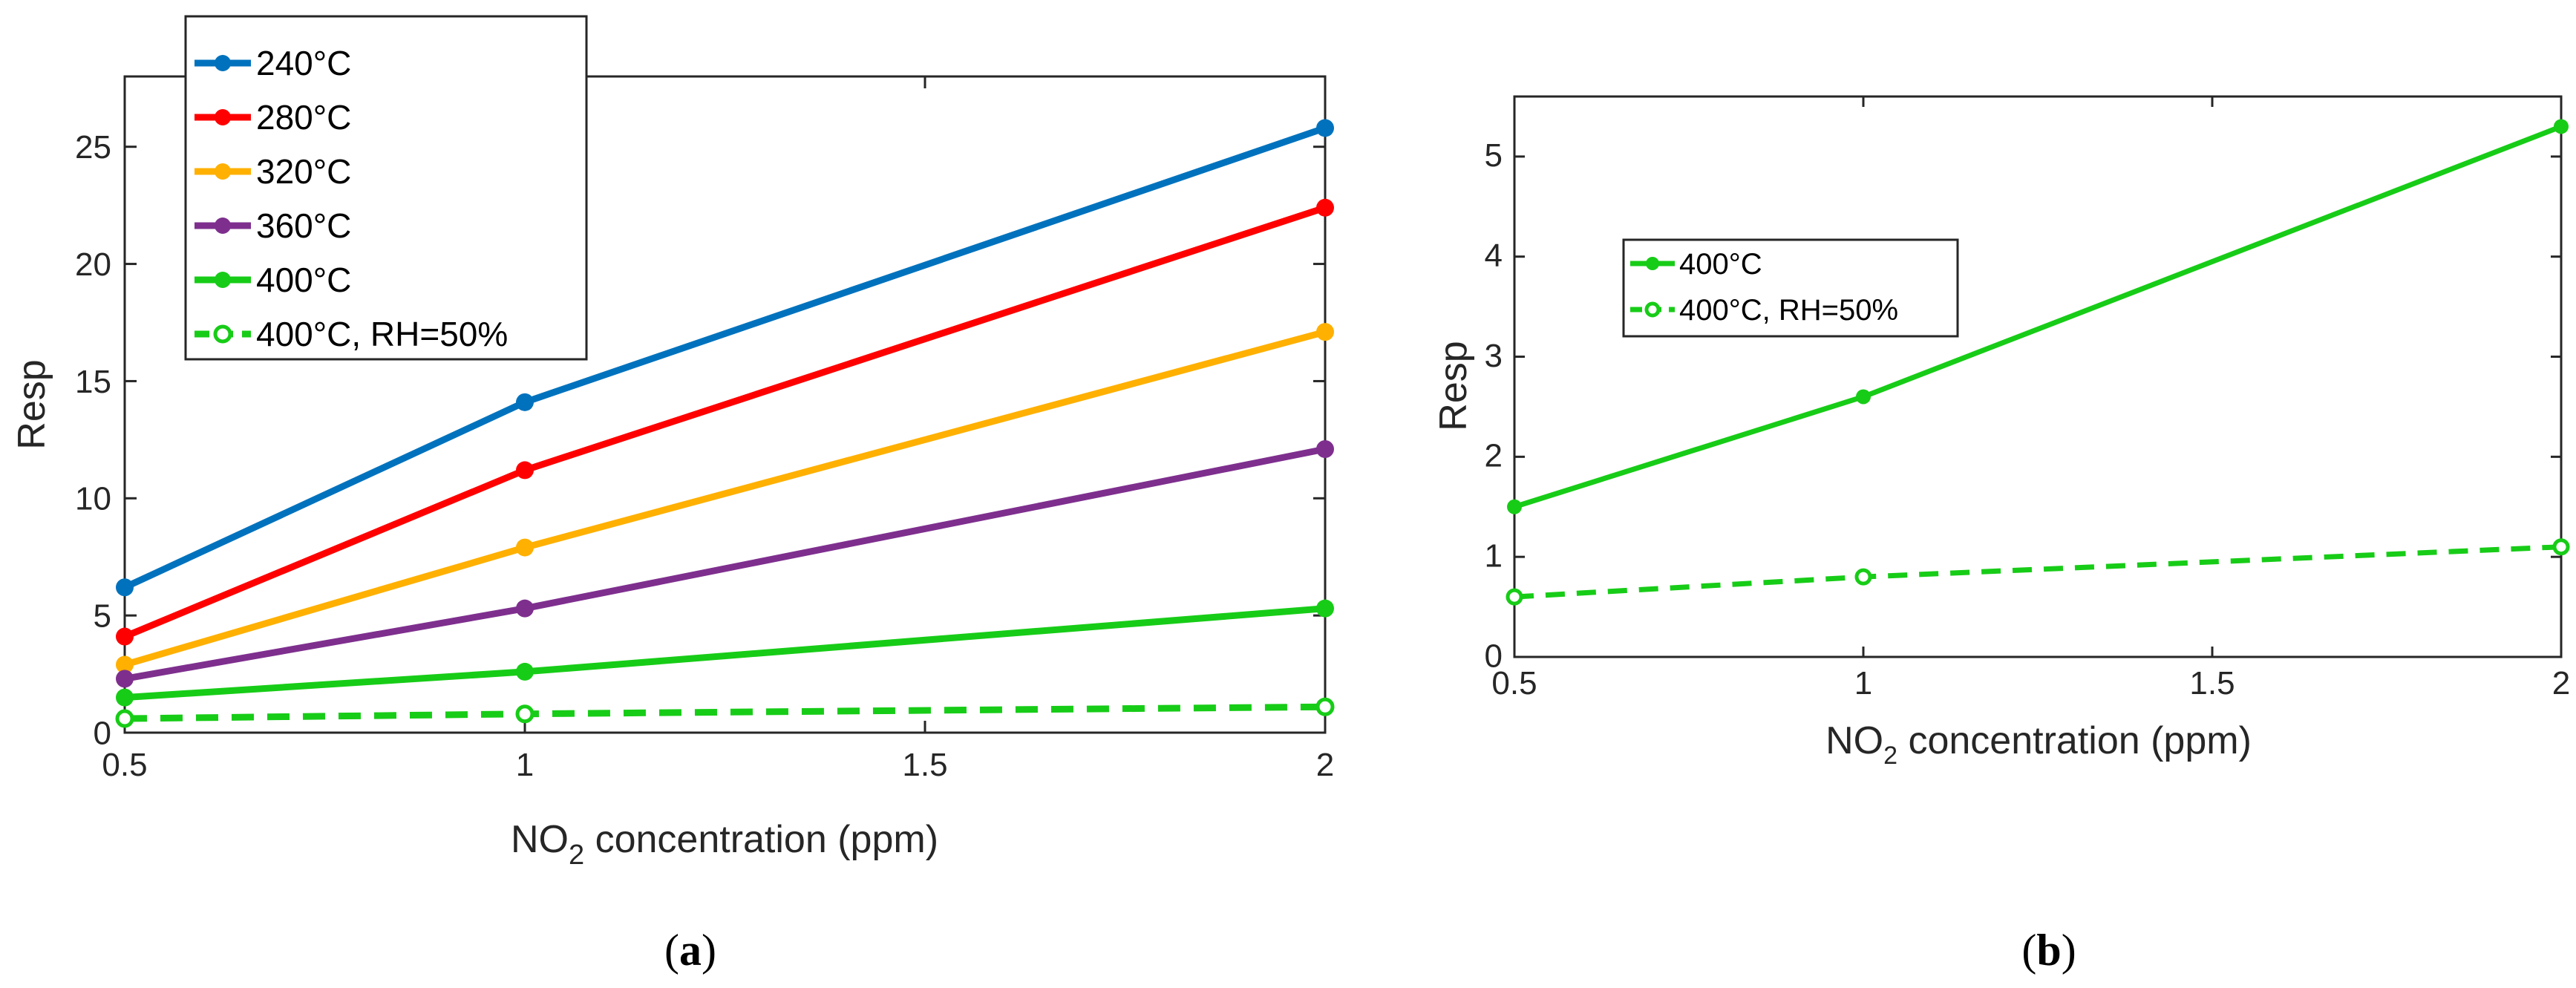 This screenshot has width=2576, height=988. Describe the element at coordinates (2038, 744) in the screenshot. I see `x-axis-label-b: NO2 concentration (ppm)` at that location.